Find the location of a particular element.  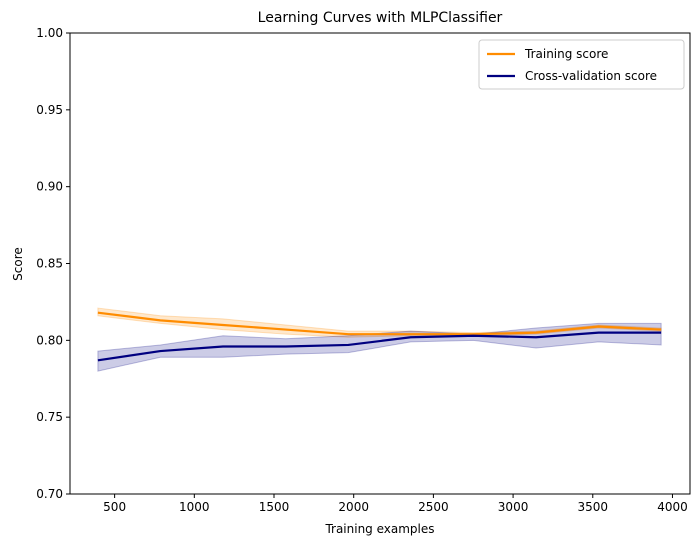

x-tick-label: 1500 is located at coordinates (274, 507).